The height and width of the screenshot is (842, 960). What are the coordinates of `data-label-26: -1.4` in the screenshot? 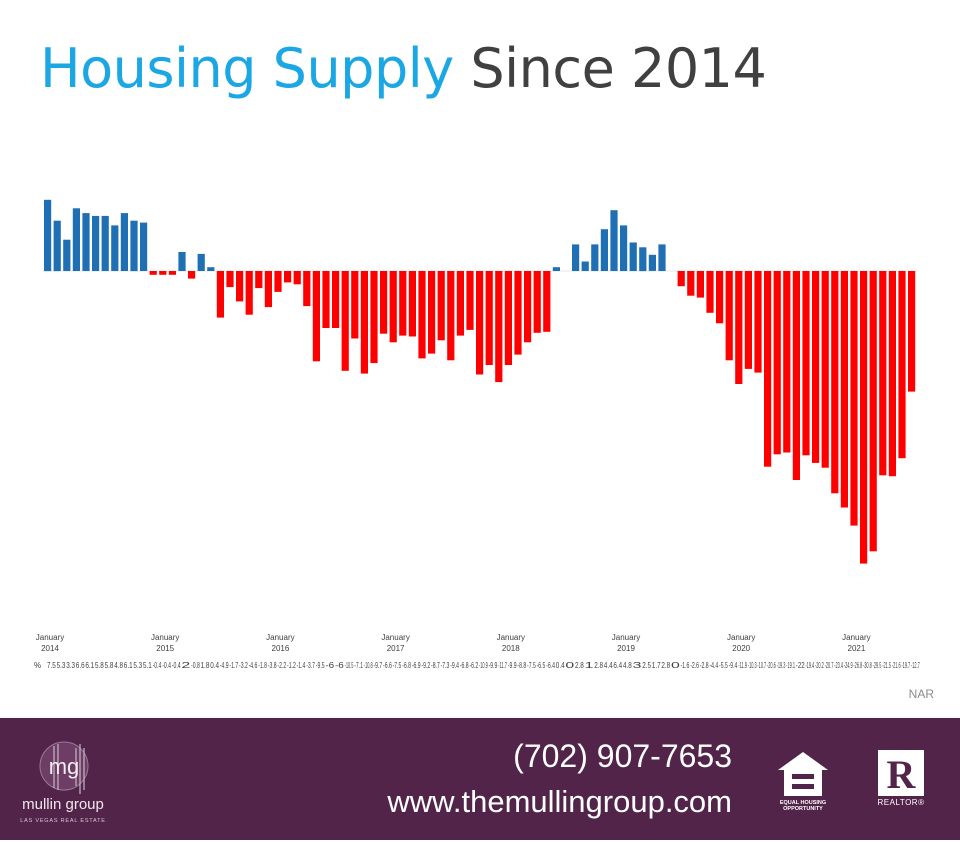 It's located at (301, 665).